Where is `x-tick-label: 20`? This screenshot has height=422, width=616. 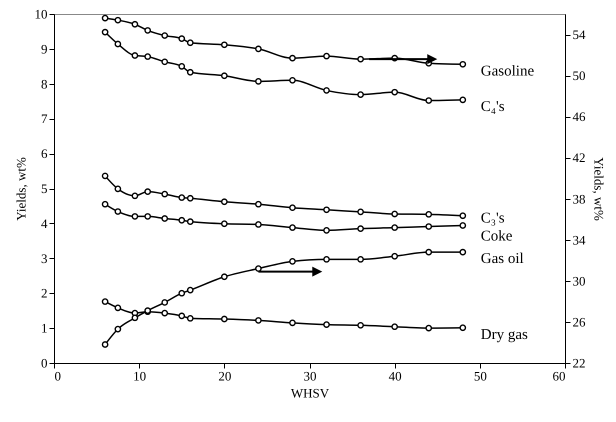 x-tick-label: 20 is located at coordinates (225, 376).